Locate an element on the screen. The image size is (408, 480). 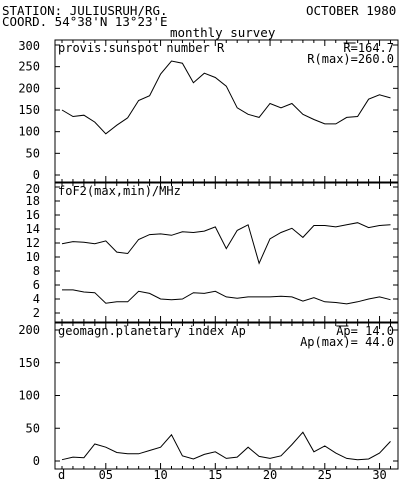
panel-1-title: provis.sunspot number R is located at coordinates (141, 48).